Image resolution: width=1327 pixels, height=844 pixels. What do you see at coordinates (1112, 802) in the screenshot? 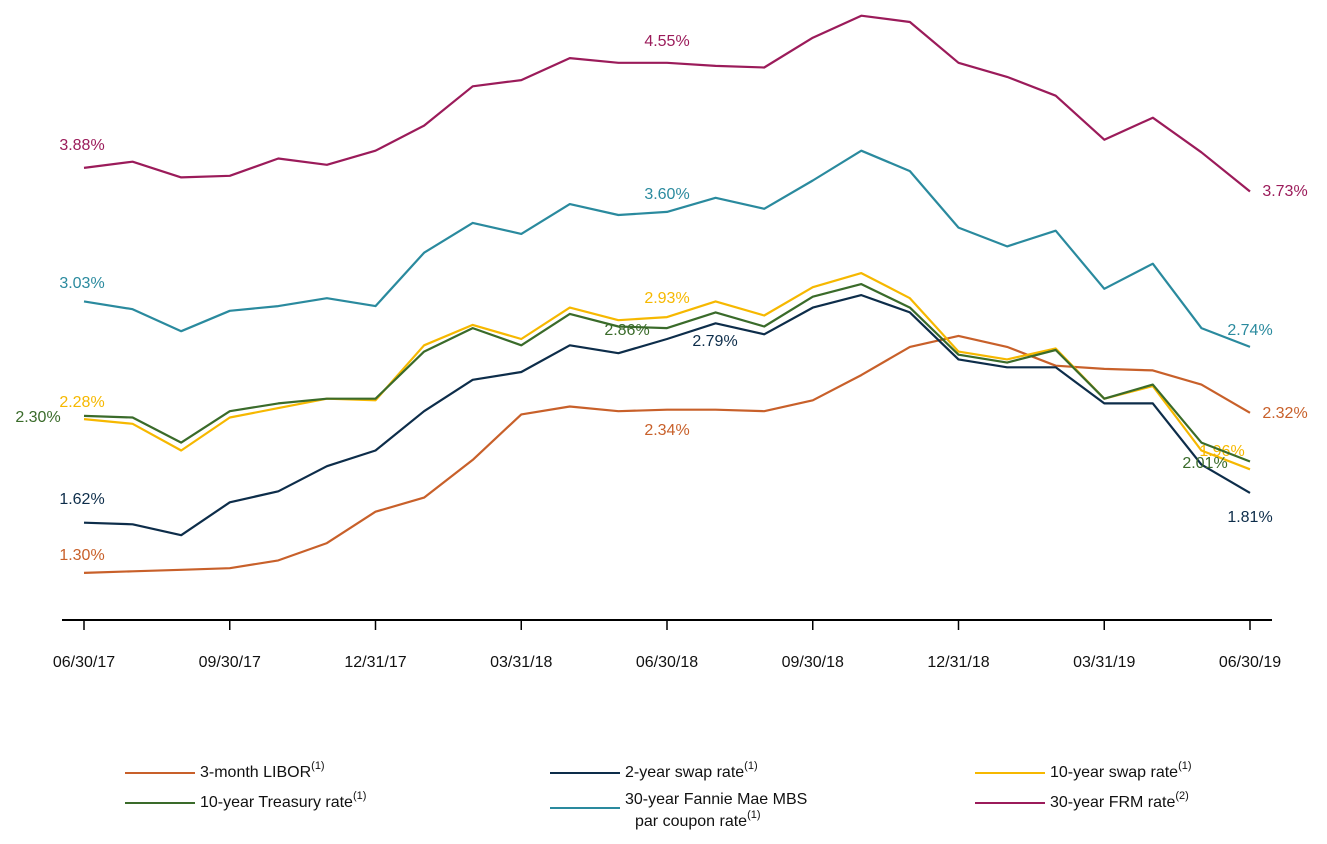
I see `legend-name: 30-year FRM rate` at bounding box center [1112, 802].